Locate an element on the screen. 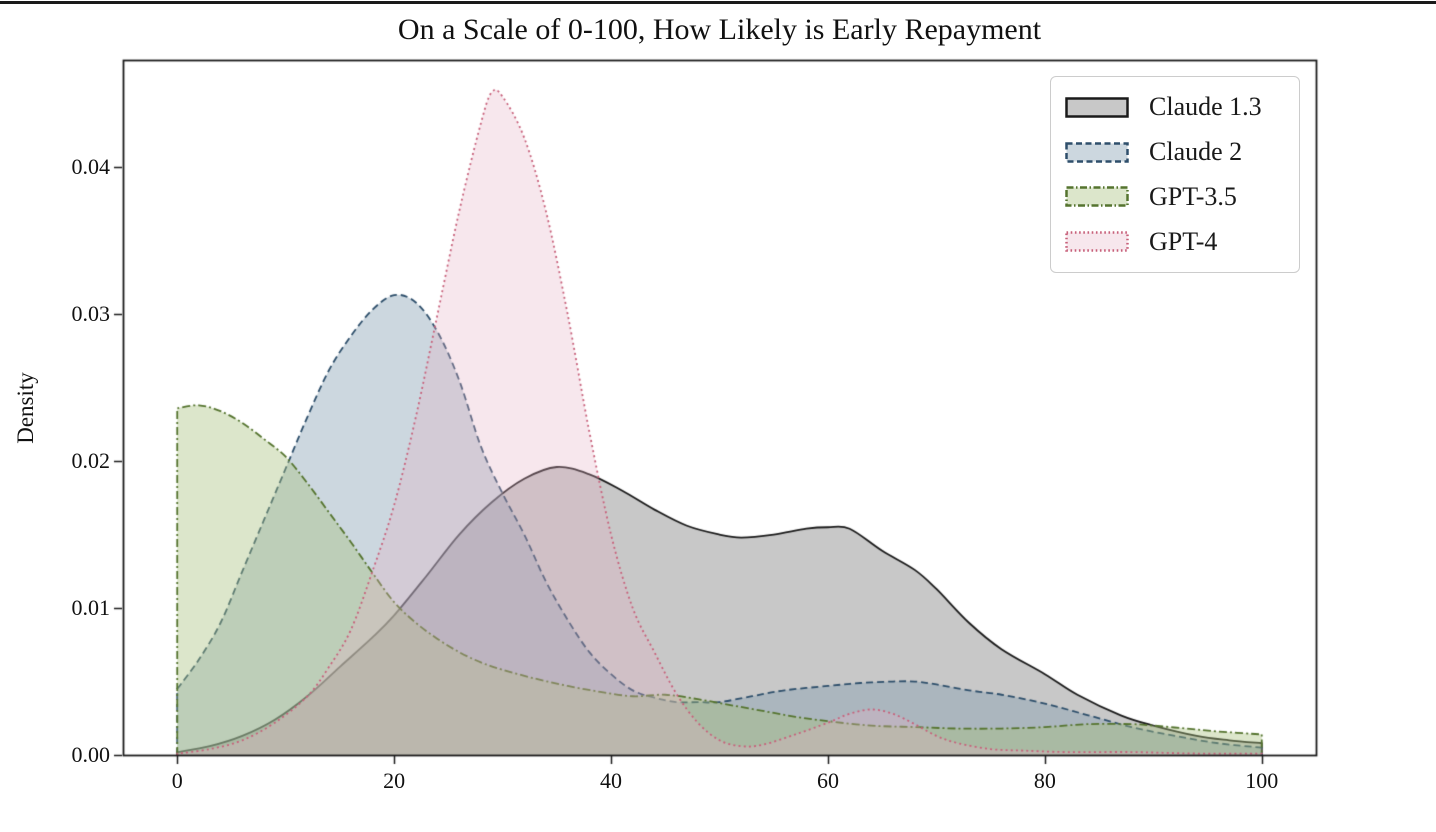  x-tick-label: 0 is located at coordinates (177, 780).